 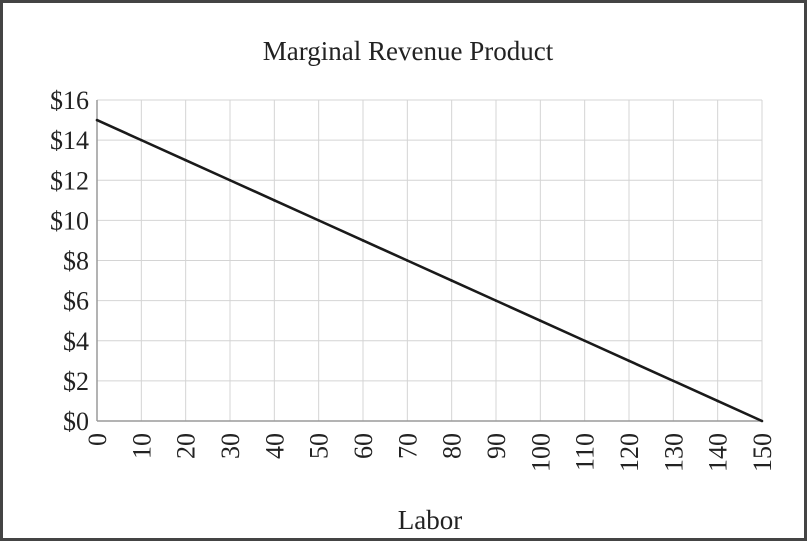 I want to click on x-tick-label: 140, so click(x=718, y=452).